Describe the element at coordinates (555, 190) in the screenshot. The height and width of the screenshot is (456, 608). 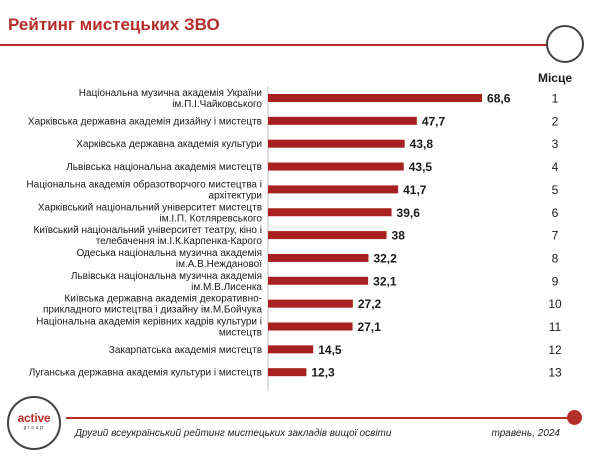
I see `rank-label: 5` at that location.